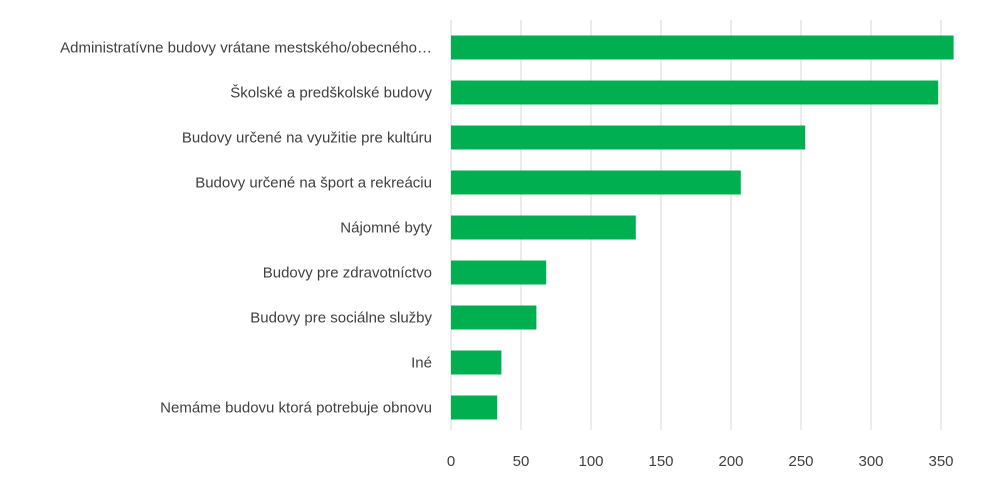 This screenshot has height=481, width=989. Describe the element at coordinates (940, 461) in the screenshot. I see `x-tick-label: 350` at that location.